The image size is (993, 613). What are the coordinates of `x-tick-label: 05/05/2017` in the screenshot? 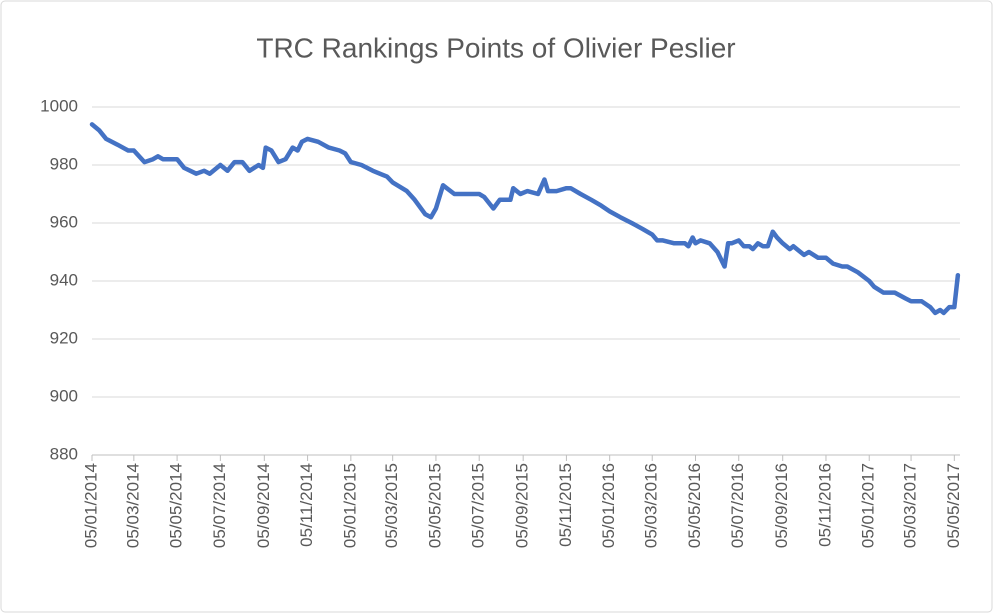 It's located at (953, 505).